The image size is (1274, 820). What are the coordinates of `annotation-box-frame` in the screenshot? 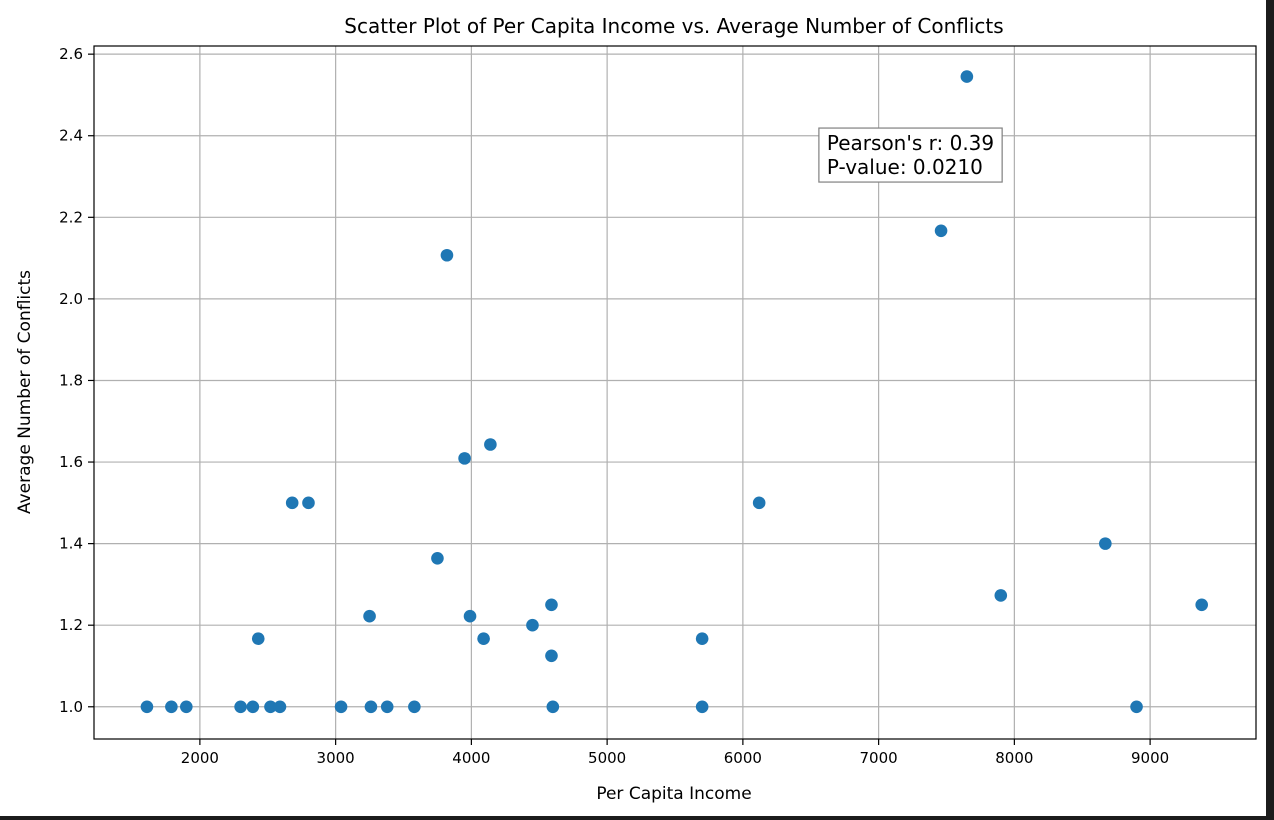 It's located at (910, 155).